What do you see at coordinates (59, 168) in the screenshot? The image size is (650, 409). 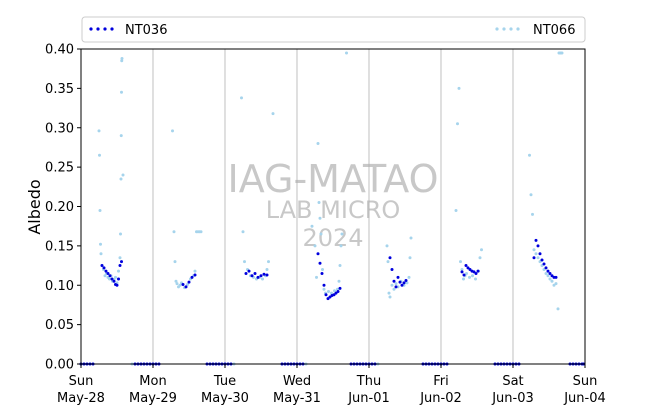 I see `y-tick-label: 0.25` at bounding box center [59, 168].